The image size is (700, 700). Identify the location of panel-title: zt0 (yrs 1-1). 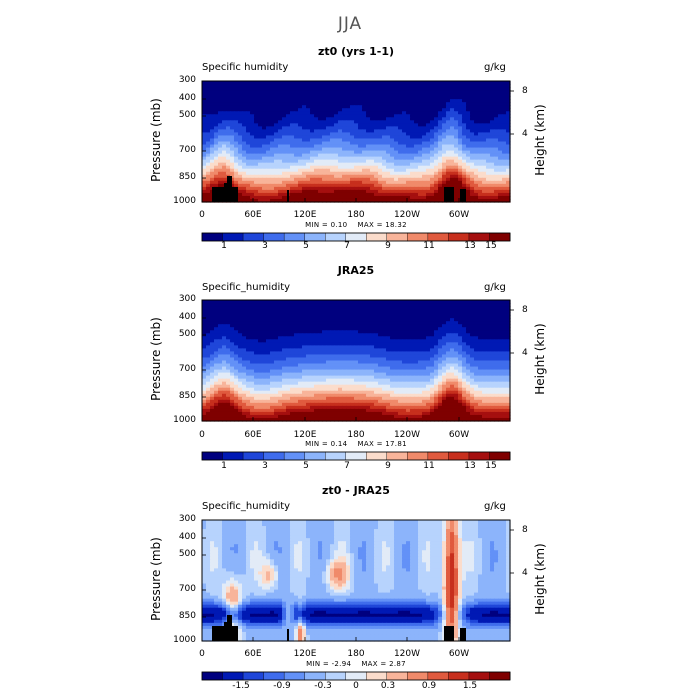
(356, 51).